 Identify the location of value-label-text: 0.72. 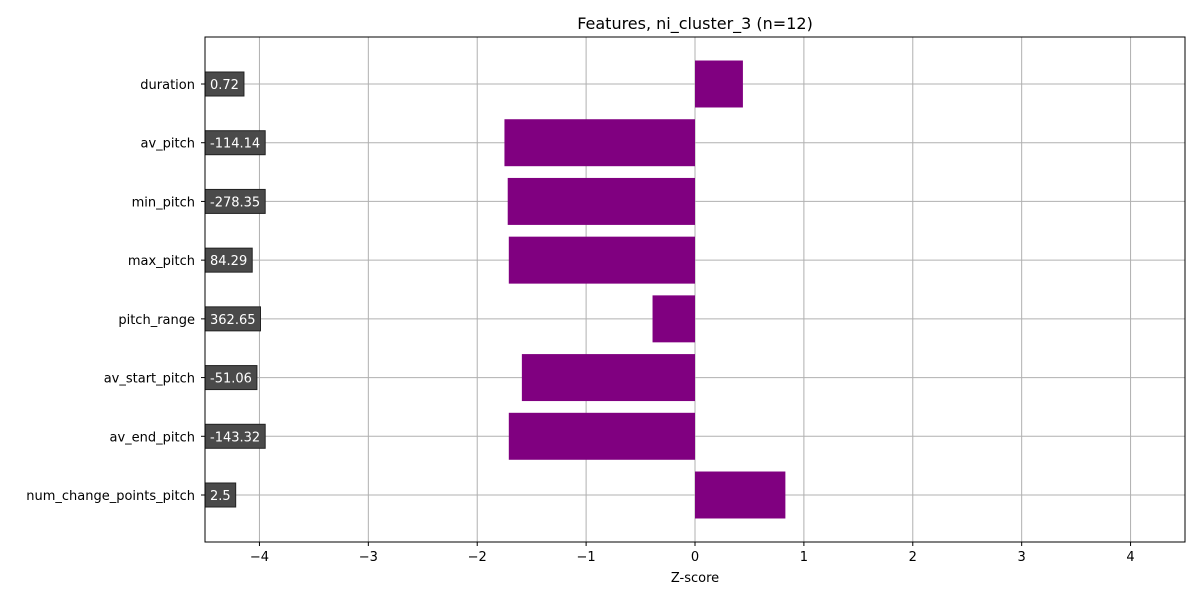
(224, 85).